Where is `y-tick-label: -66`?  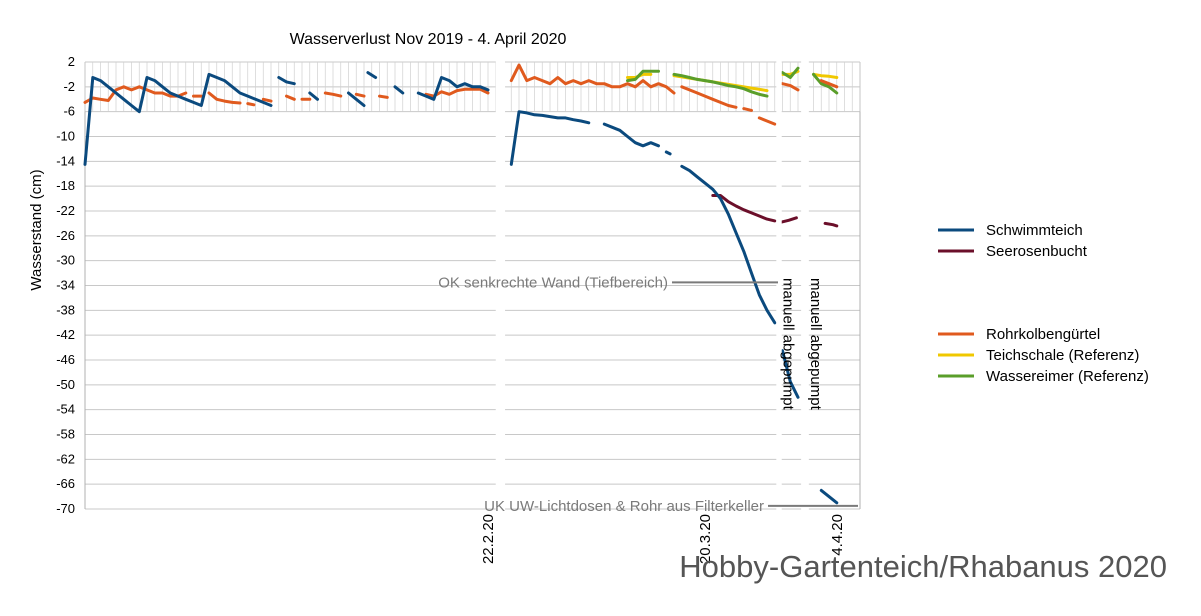 y-tick-label: -66 is located at coordinates (65, 483).